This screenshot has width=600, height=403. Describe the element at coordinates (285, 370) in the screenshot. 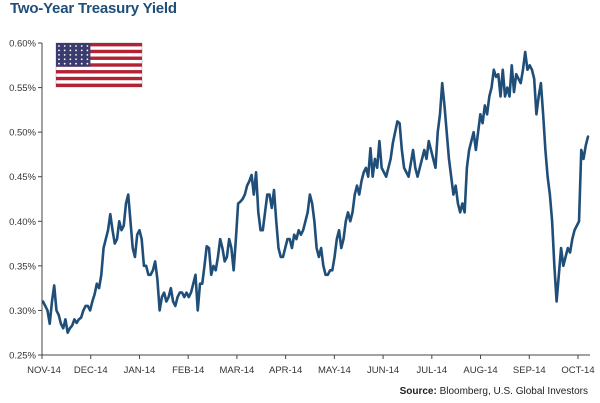

I see `x-tick-label: APR-14` at that location.